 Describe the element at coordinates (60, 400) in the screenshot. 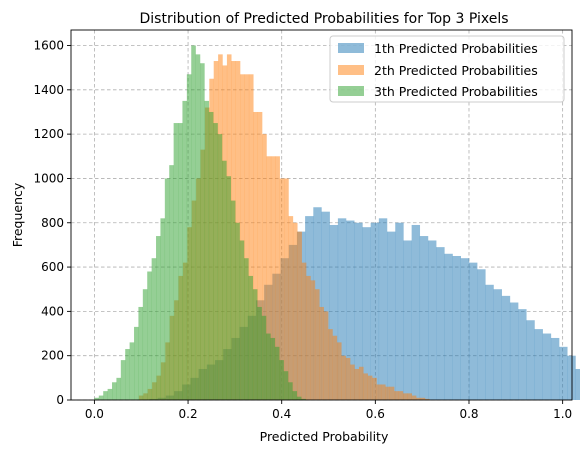

I see `y-tick-label: 0` at that location.